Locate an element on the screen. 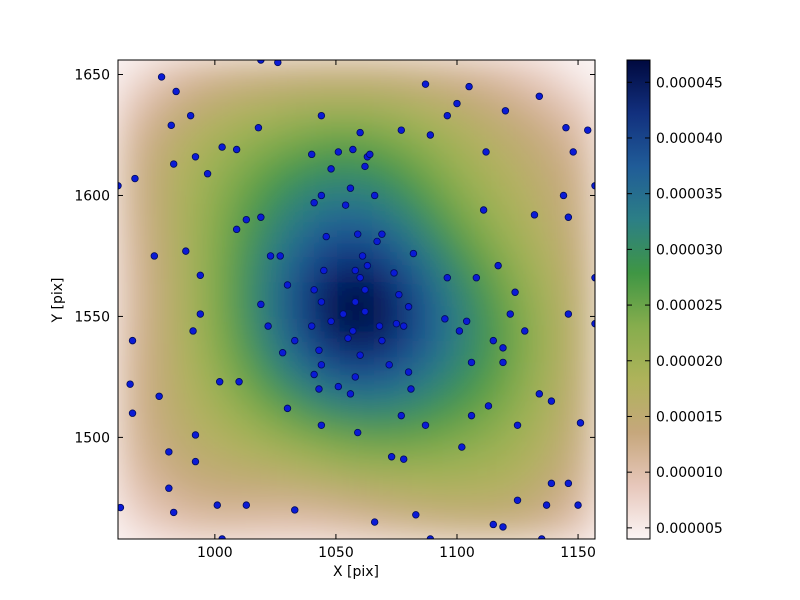 The image size is (800, 600). x-tick-label: 1000 is located at coordinates (215, 553).